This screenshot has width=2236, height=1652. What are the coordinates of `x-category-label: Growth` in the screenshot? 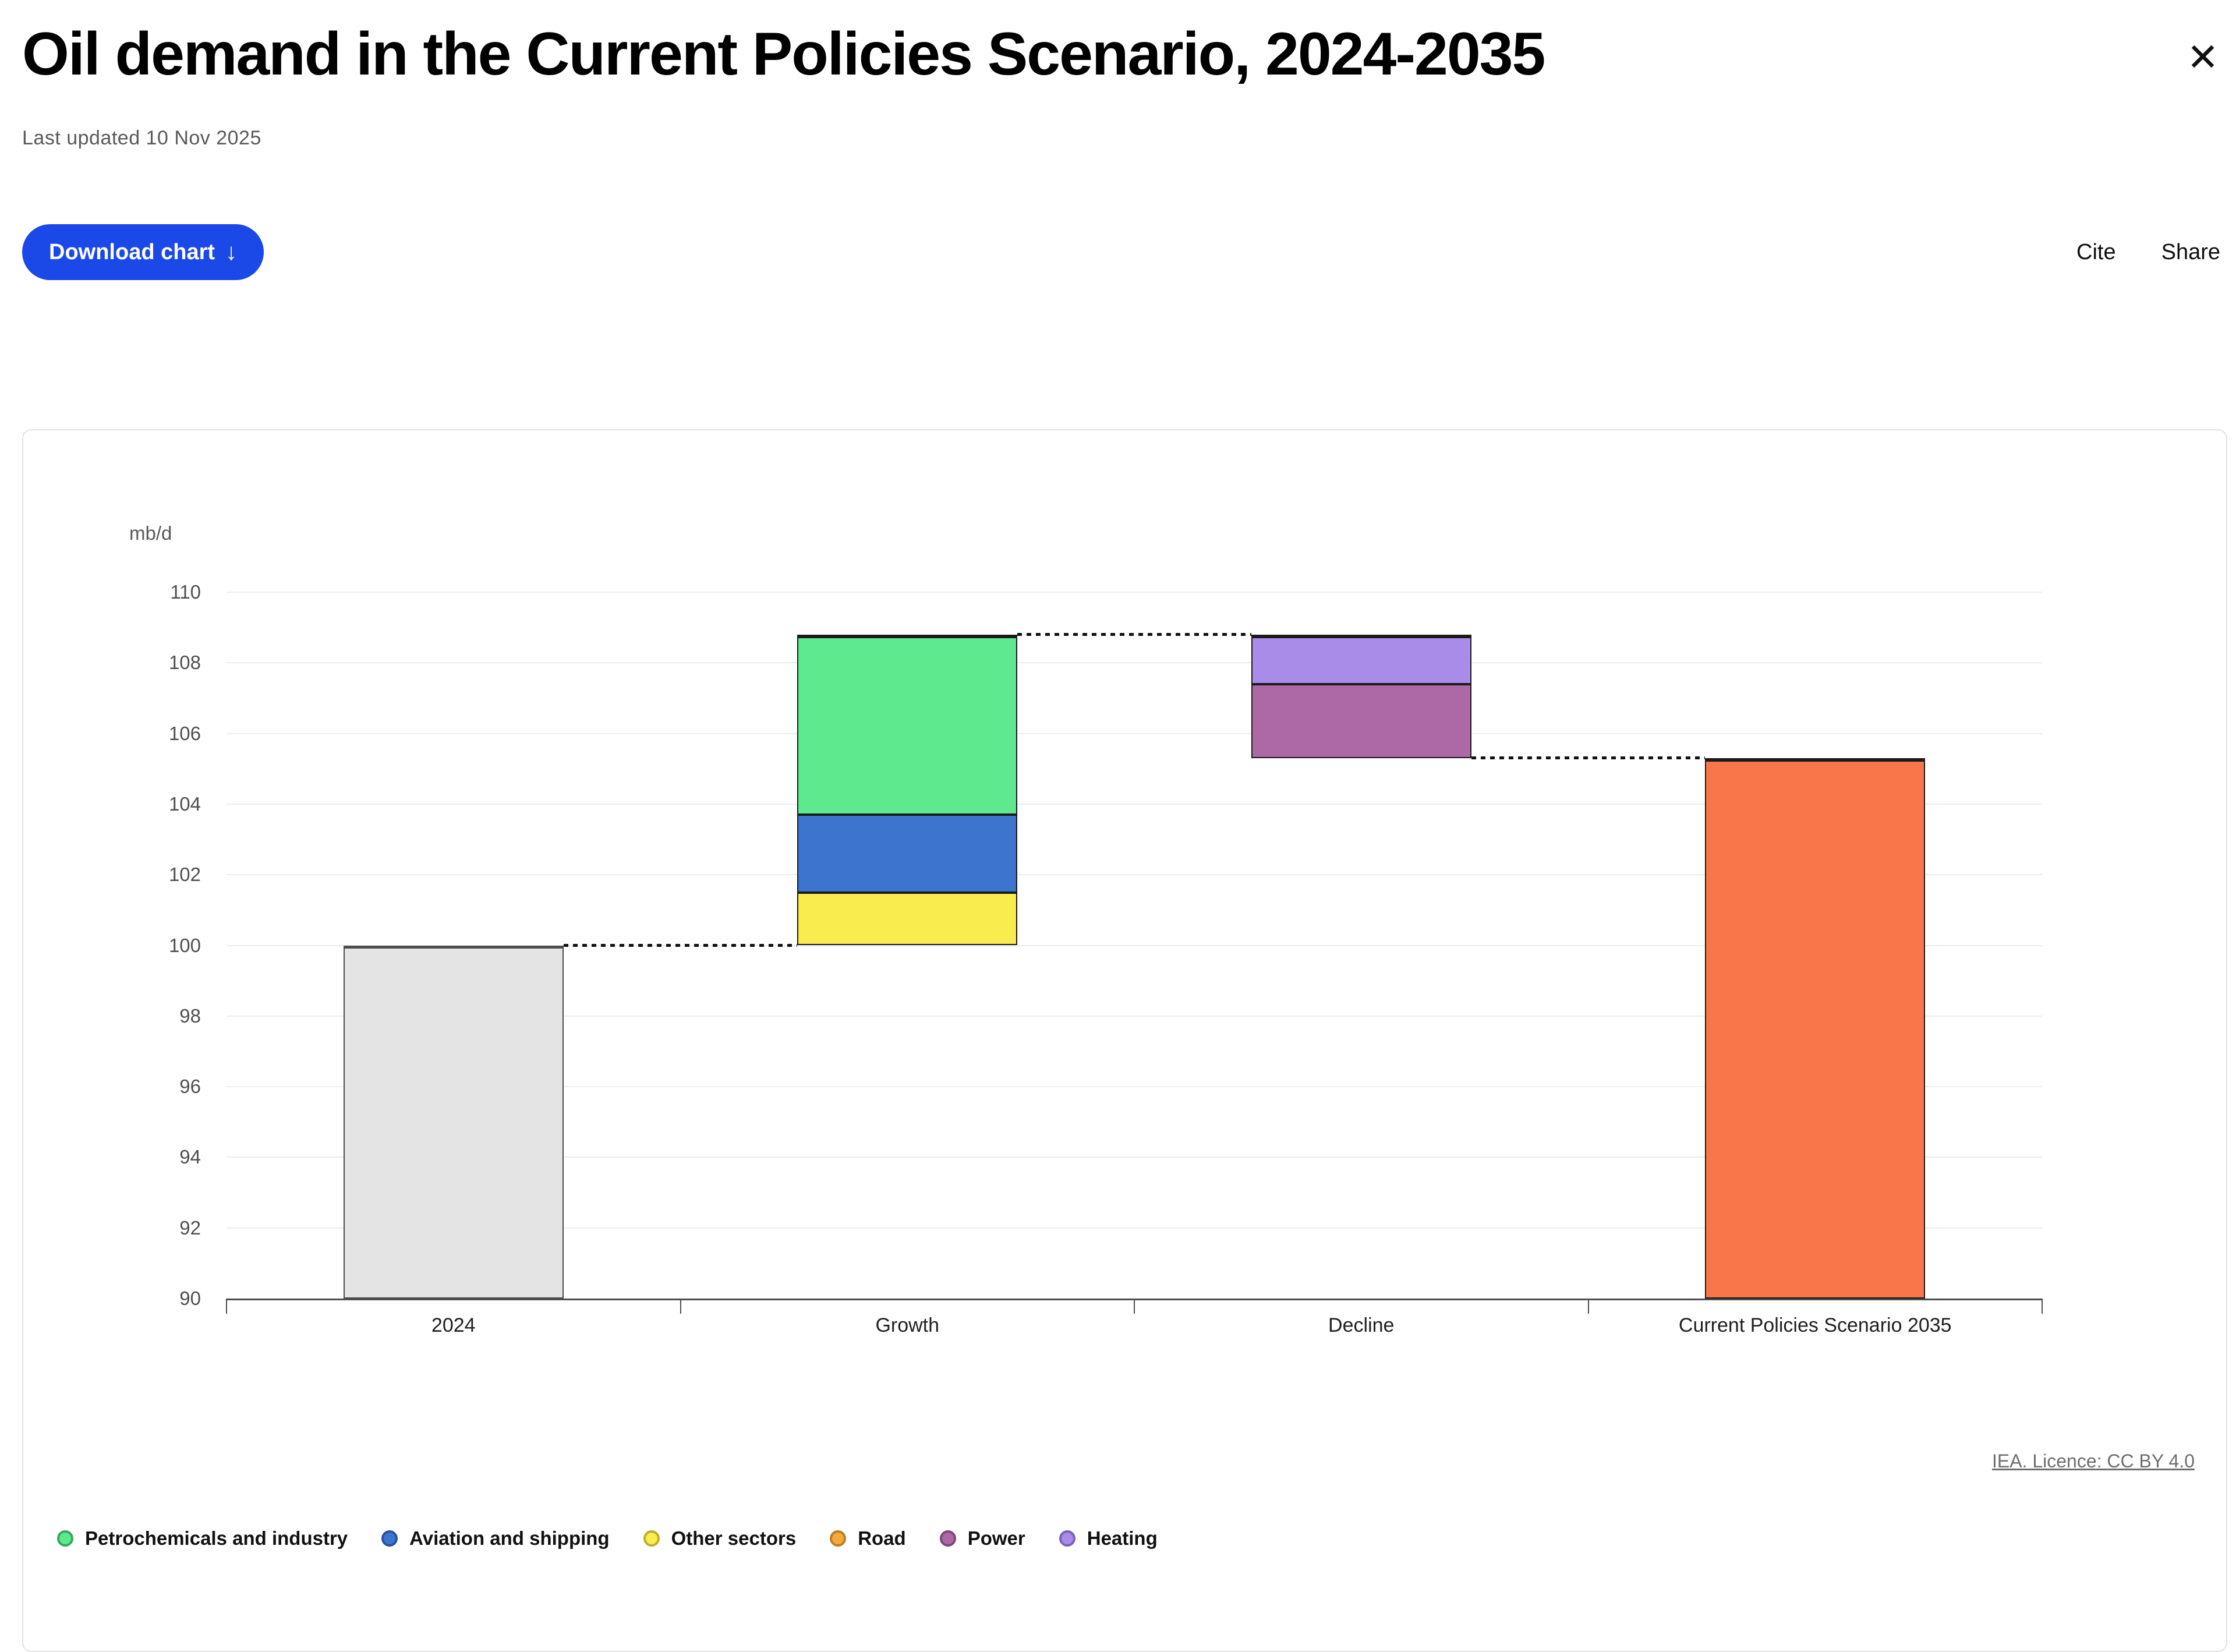 It's located at (907, 1325).